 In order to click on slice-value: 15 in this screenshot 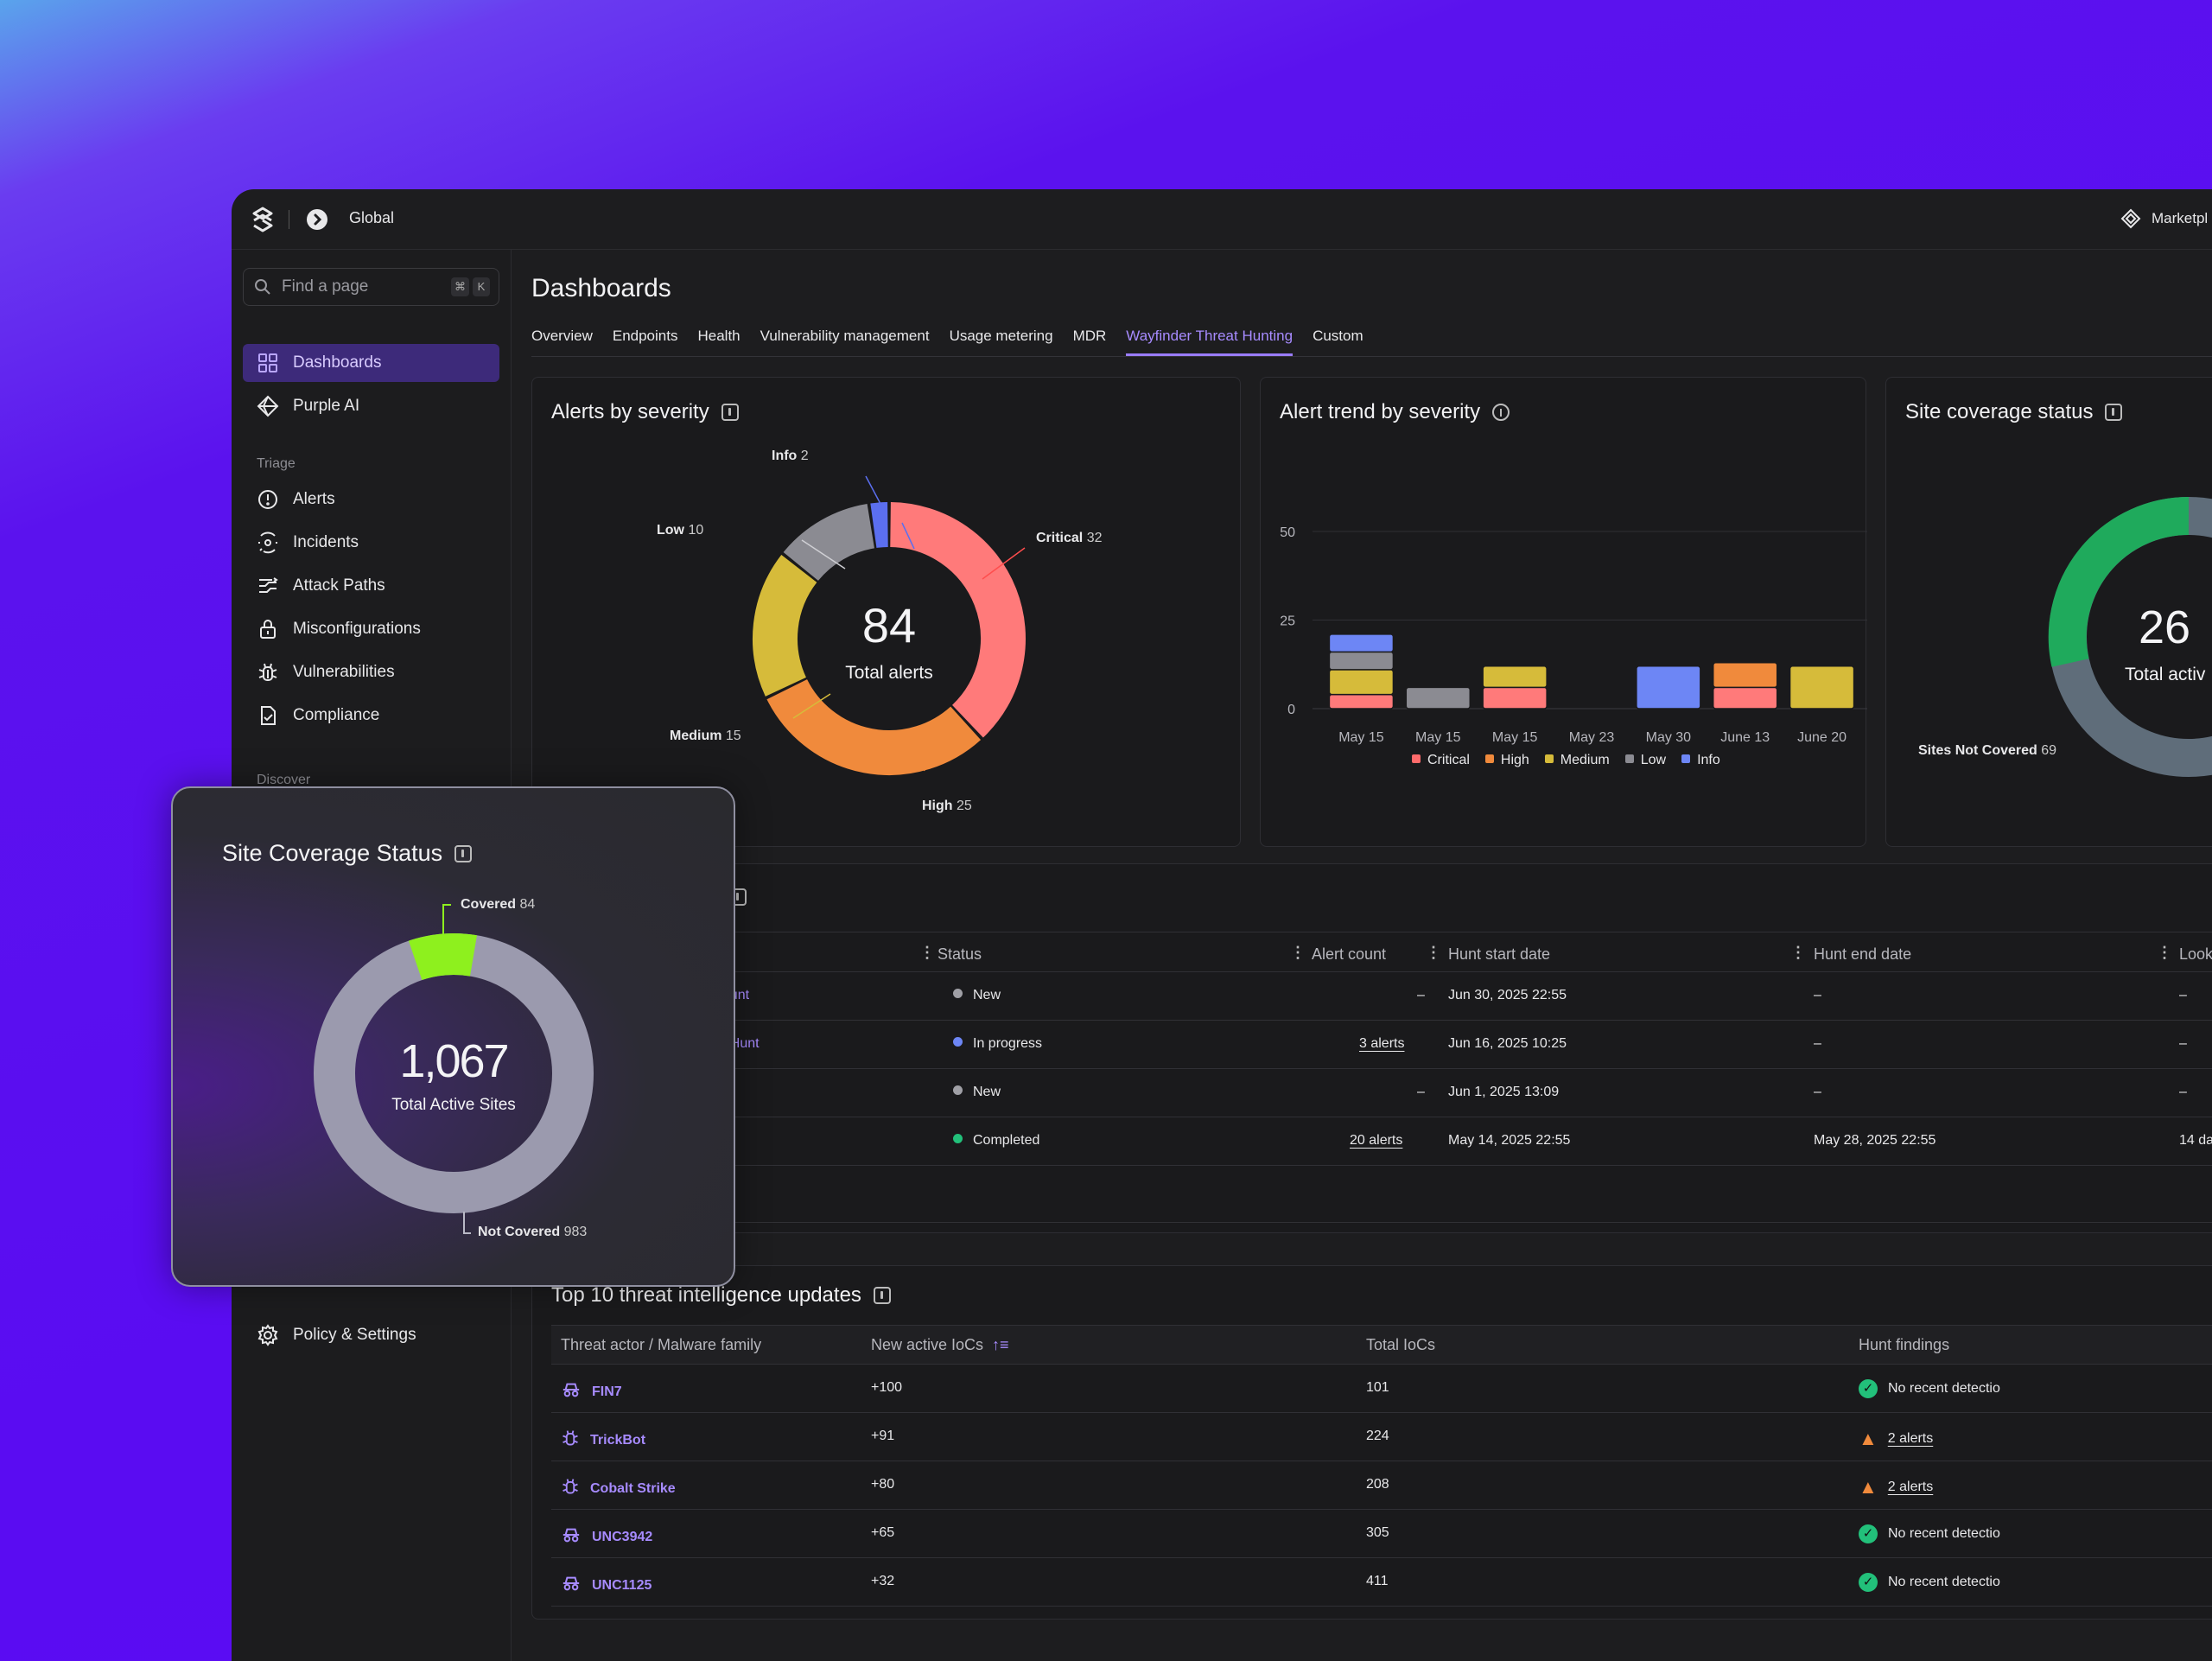, I will do `click(733, 736)`.